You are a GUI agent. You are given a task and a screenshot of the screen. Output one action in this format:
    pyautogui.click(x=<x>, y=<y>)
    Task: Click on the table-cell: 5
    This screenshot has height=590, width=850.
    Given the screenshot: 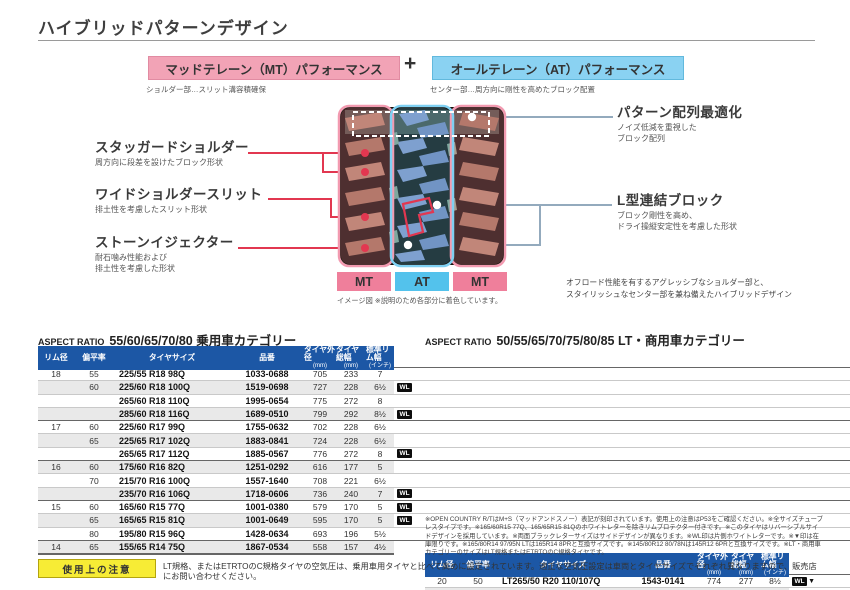 What is the action you would take?
    pyautogui.click(x=380, y=520)
    